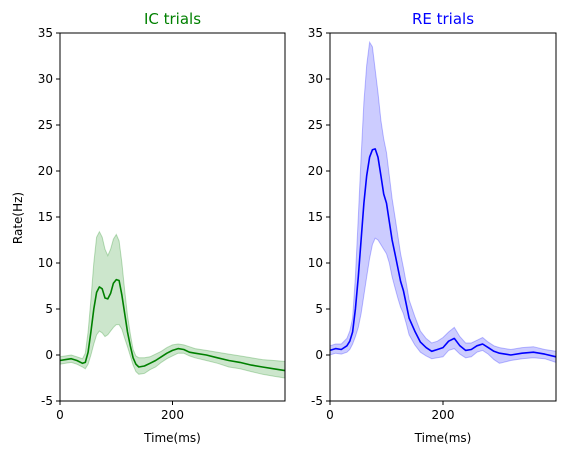 This screenshot has width=565, height=455. What do you see at coordinates (18, 218) in the screenshot?
I see `y-axis-label: Rate(Hz)` at bounding box center [18, 218].